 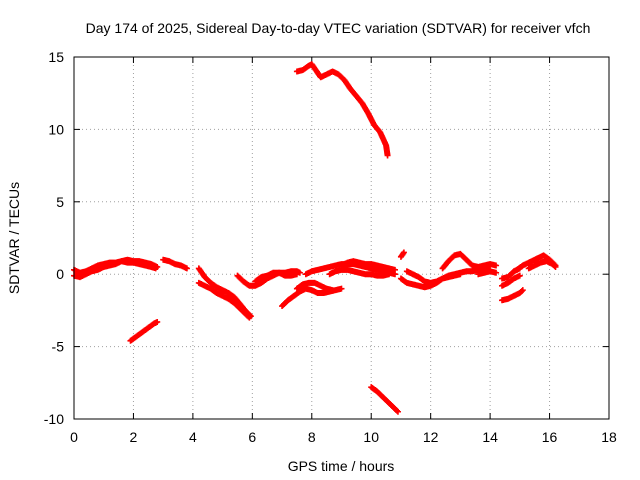 I want to click on x-tick-label: 18, so click(x=609, y=437).